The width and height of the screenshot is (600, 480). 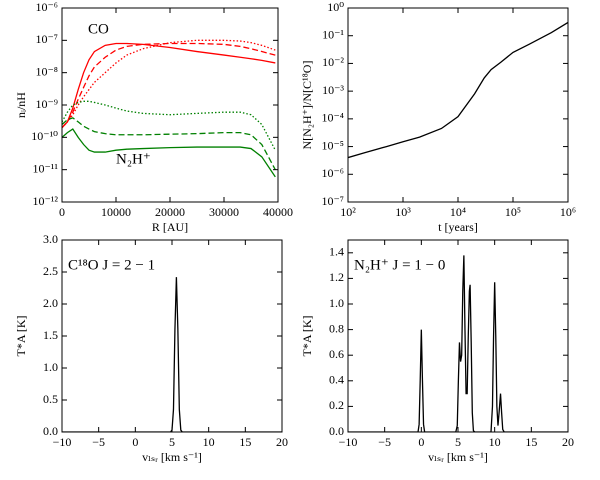 What do you see at coordinates (336, 328) in the screenshot?
I see `y-tick-label: 0.8` at bounding box center [336, 328].